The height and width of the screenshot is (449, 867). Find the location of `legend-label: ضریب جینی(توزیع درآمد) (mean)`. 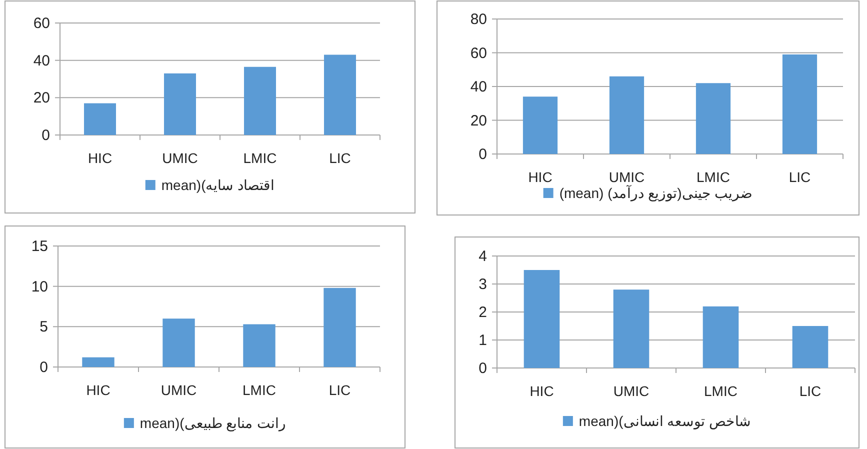

legend-label: ضریب جینی(توزیع درآمد) (mean) is located at coordinates (656, 193).